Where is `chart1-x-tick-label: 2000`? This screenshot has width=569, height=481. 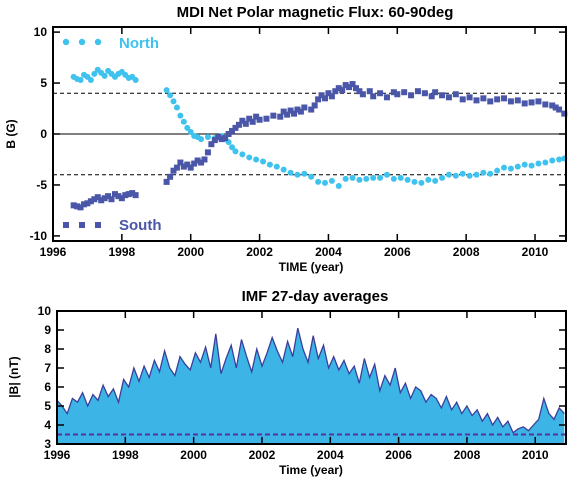 chart1-x-tick-label: 2000 is located at coordinates (190, 252).